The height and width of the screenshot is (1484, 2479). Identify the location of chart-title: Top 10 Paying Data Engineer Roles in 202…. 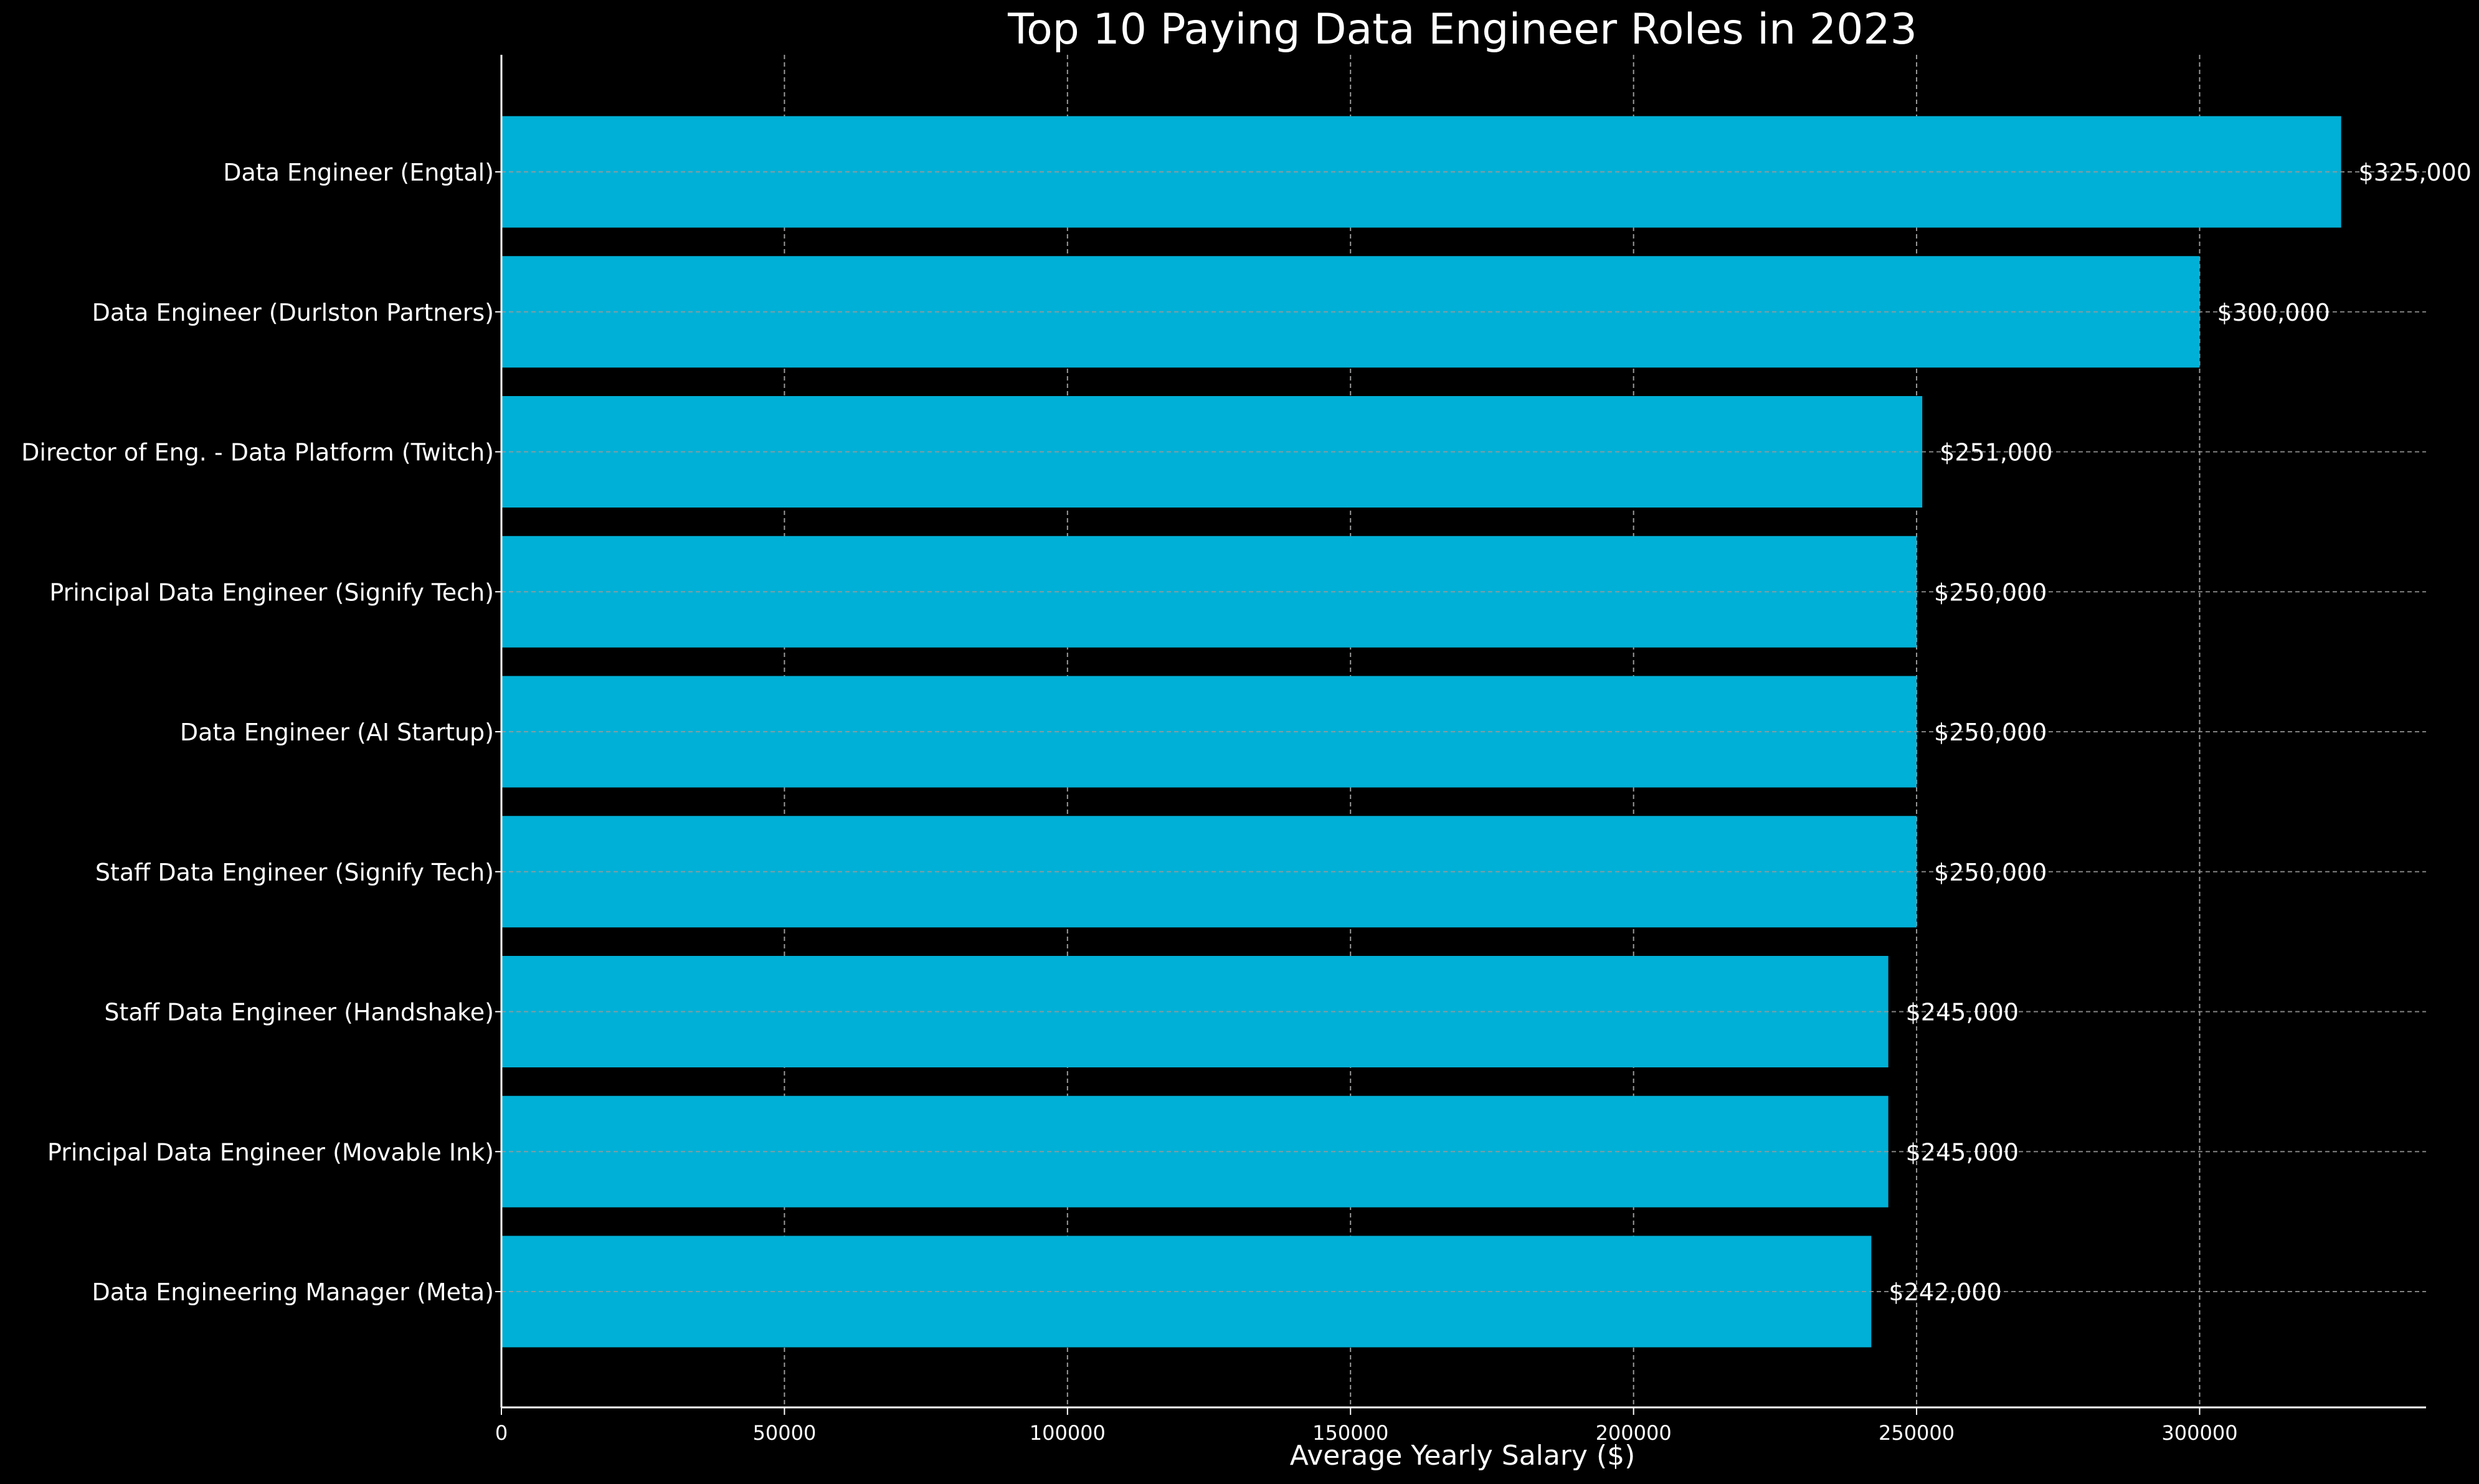
(1462, 29).